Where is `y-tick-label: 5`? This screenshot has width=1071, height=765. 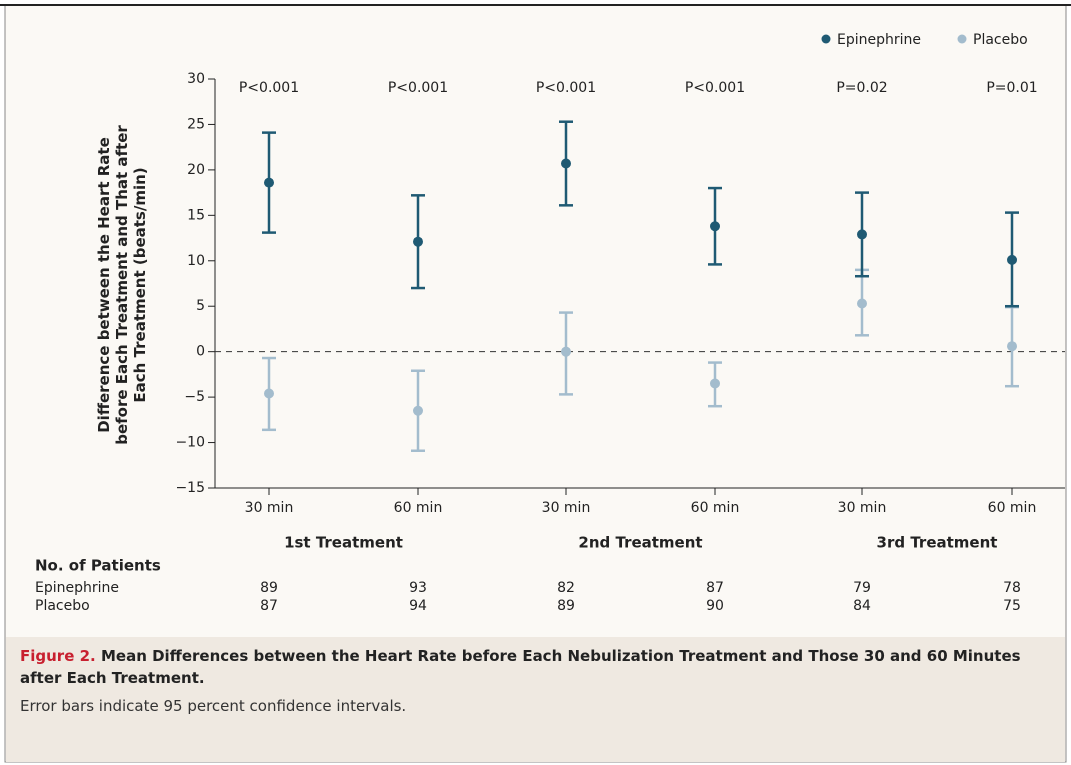
y-tick-label: 5 is located at coordinates (200, 306).